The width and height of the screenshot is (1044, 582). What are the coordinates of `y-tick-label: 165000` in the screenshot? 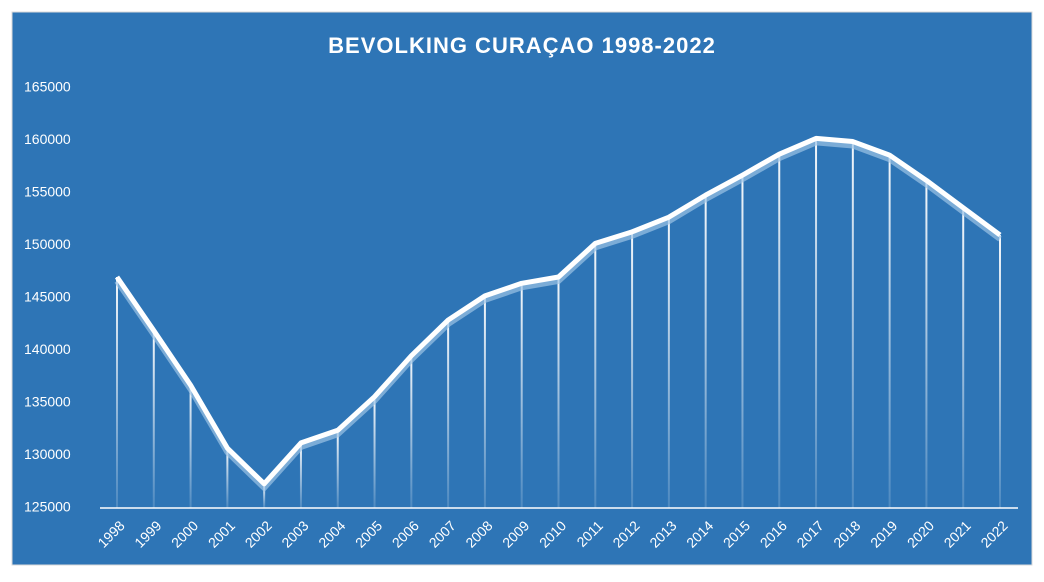 It's located at (47, 87).